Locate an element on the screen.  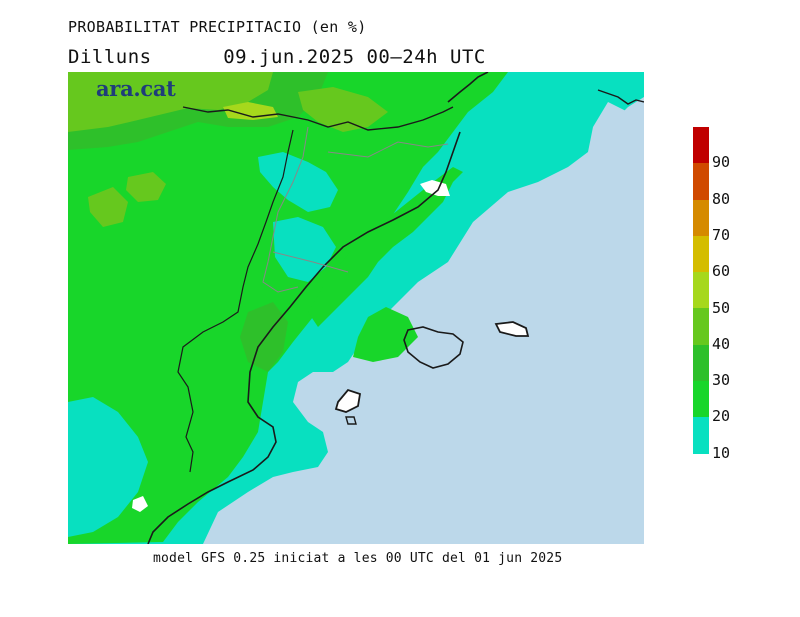
legend-label-90: 90 is located at coordinates (721, 162).